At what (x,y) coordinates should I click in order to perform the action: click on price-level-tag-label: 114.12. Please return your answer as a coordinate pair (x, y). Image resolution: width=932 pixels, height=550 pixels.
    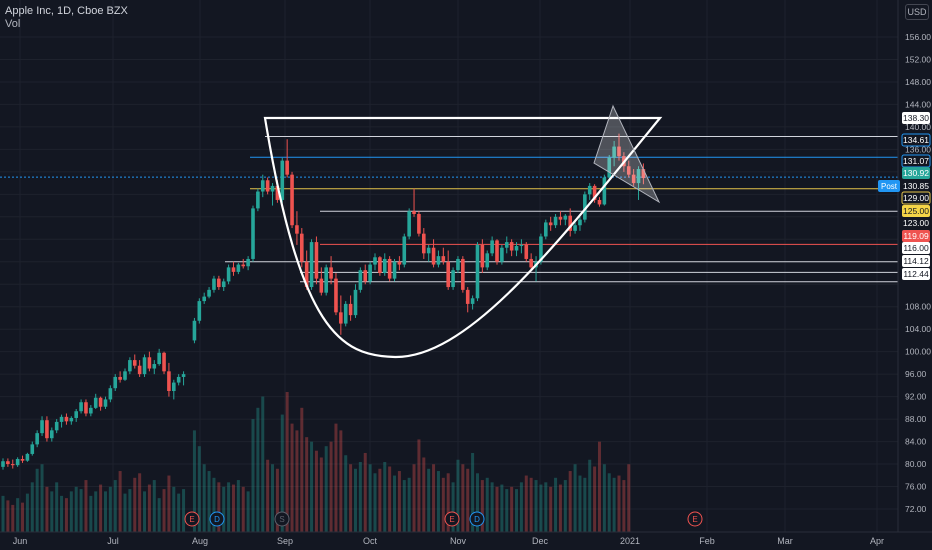
    Looking at the image, I should click on (916, 261).